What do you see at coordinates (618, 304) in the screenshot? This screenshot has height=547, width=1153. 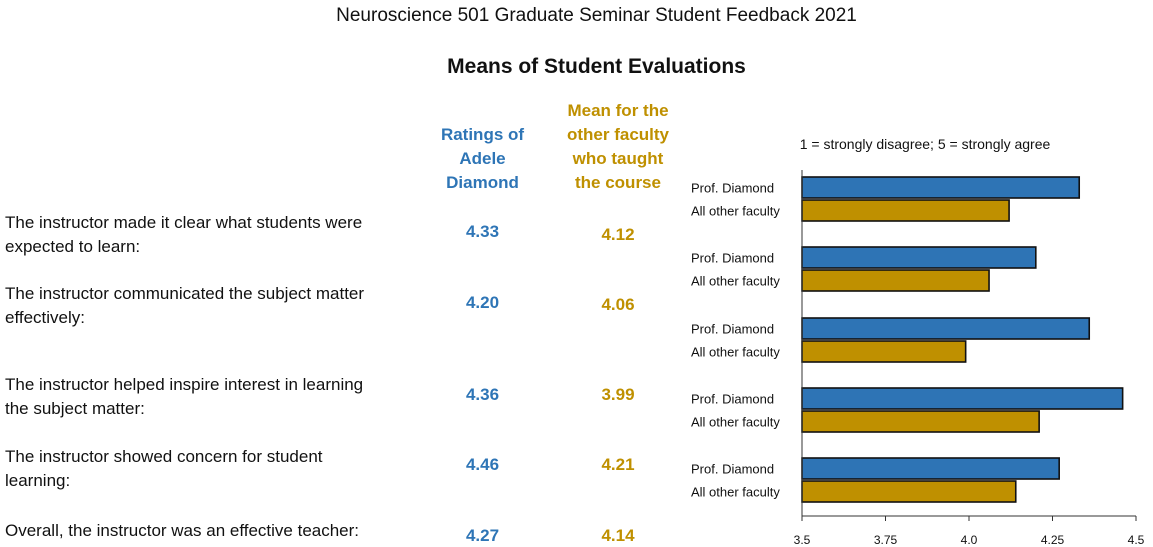 I see `other-faculty-mean-value: 4.06` at bounding box center [618, 304].